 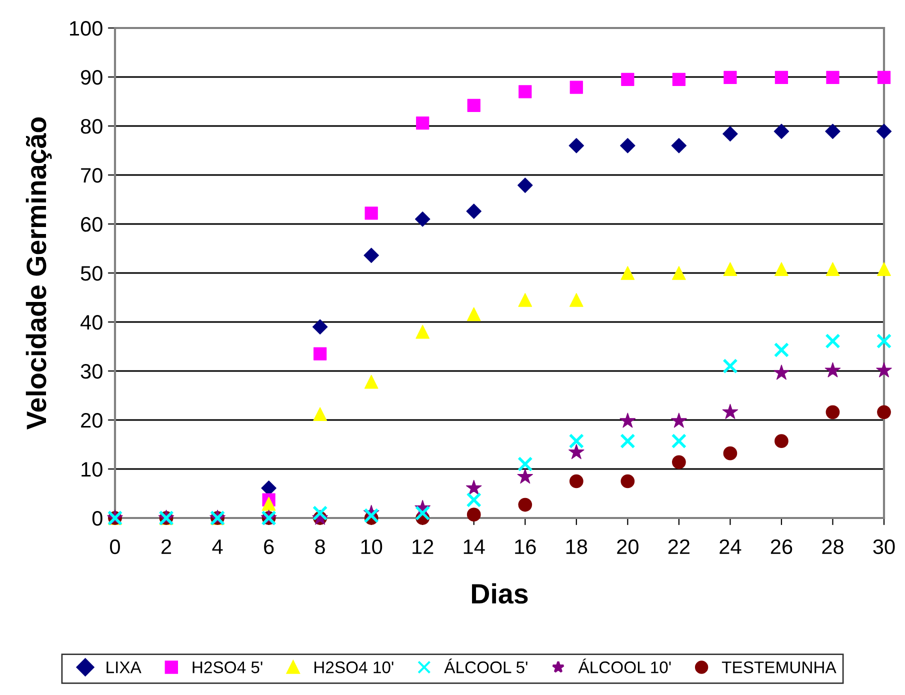 I want to click on legend-label: ÁLCOOL 10', so click(x=624, y=666).